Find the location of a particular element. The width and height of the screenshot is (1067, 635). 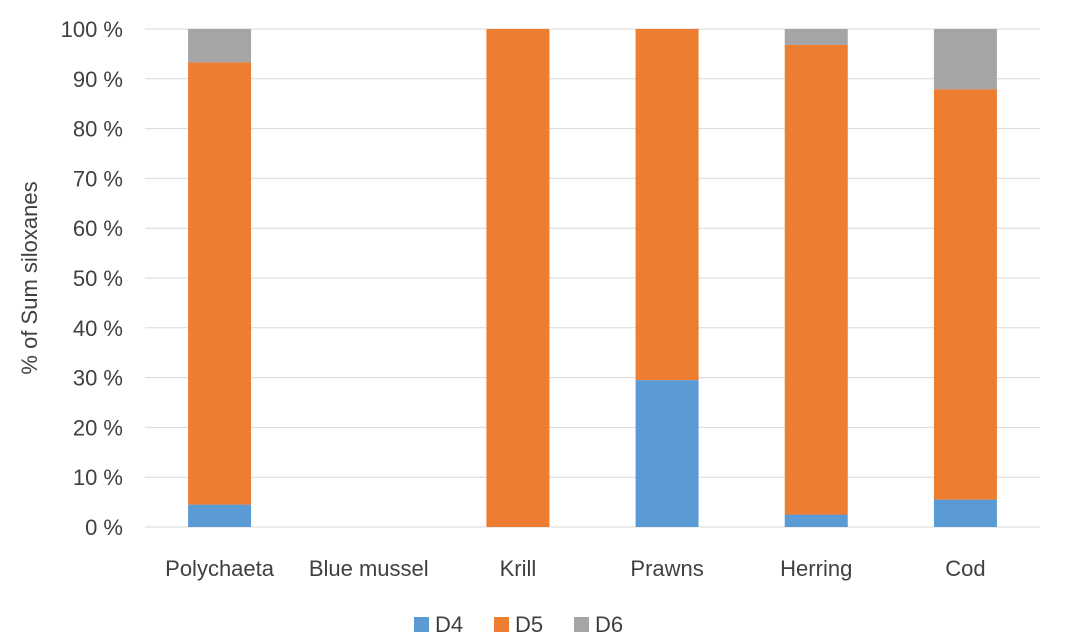

legend-item-d4: D4 is located at coordinates (438, 623).